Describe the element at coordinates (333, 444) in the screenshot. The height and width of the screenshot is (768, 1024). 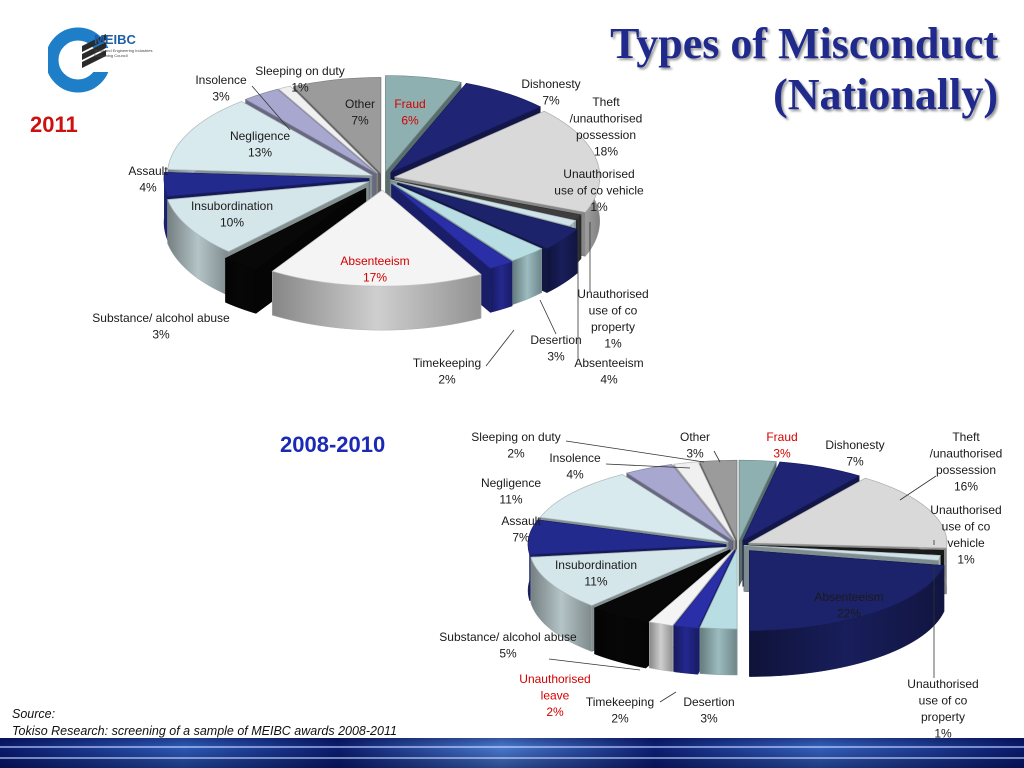
I see `chart-2008-2010-year-label: 2008-2010` at that location.